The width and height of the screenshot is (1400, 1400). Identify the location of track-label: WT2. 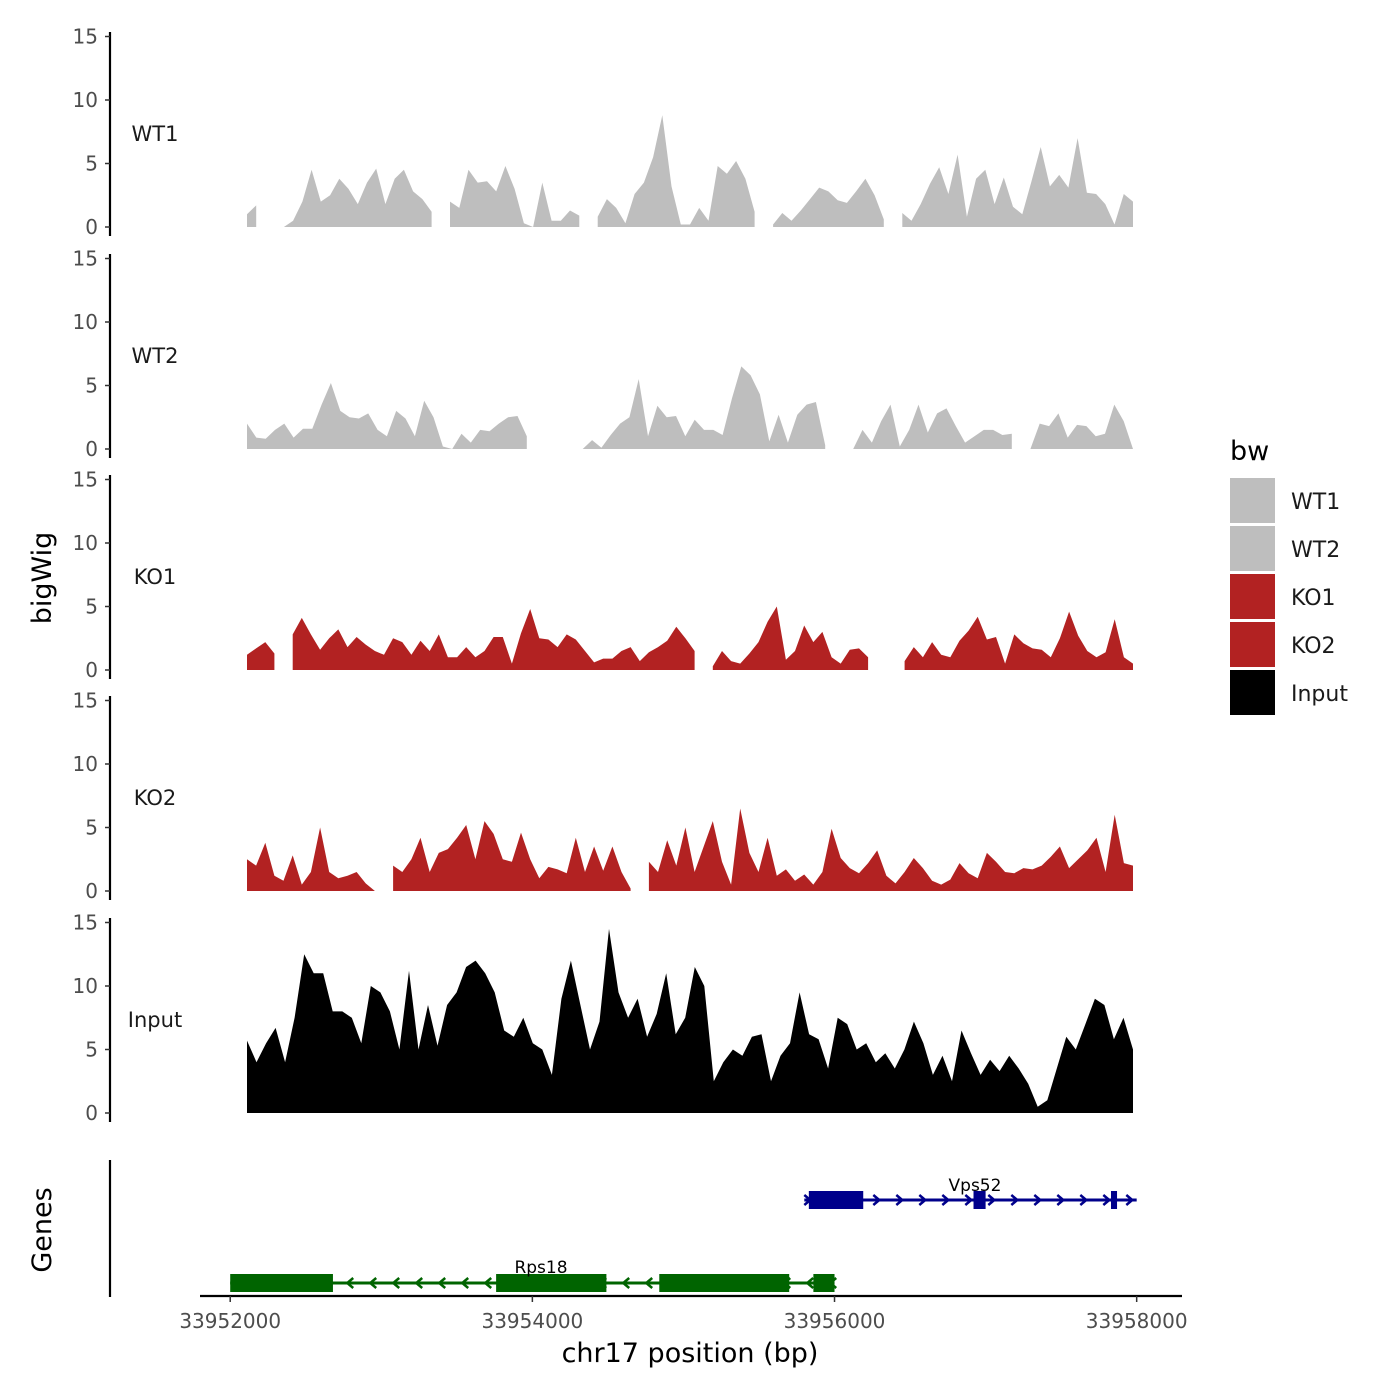
(155, 356).